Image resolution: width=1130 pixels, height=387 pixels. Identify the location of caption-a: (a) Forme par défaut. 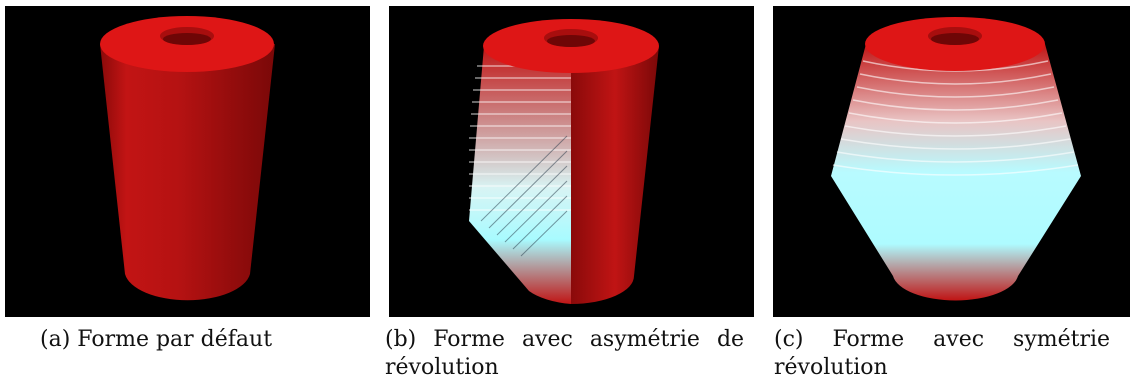
(200, 340).